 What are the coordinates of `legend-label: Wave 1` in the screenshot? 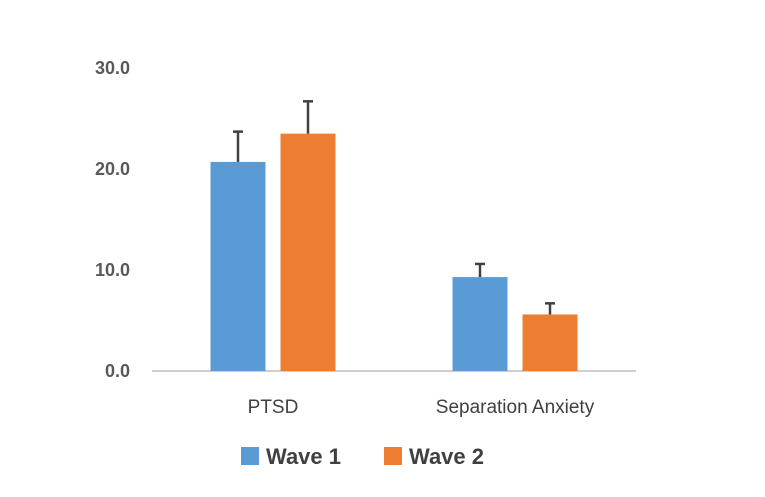 It's located at (303, 456).